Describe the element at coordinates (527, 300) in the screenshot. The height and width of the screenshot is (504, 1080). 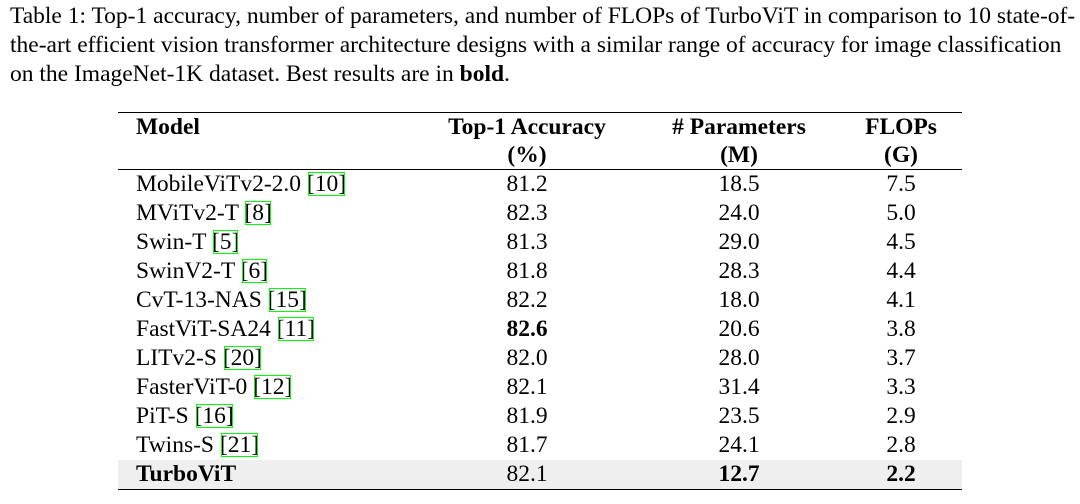
I see `accuracy-cell: 82.2` at that location.